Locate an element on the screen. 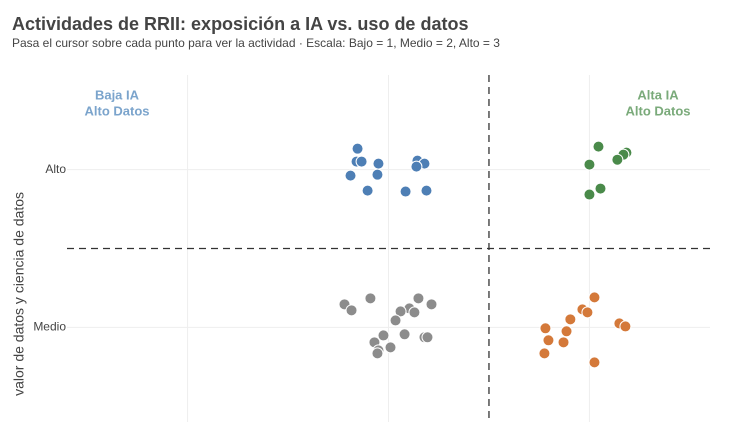 The height and width of the screenshot is (422, 743). annotation: Alta IA is located at coordinates (658, 94).